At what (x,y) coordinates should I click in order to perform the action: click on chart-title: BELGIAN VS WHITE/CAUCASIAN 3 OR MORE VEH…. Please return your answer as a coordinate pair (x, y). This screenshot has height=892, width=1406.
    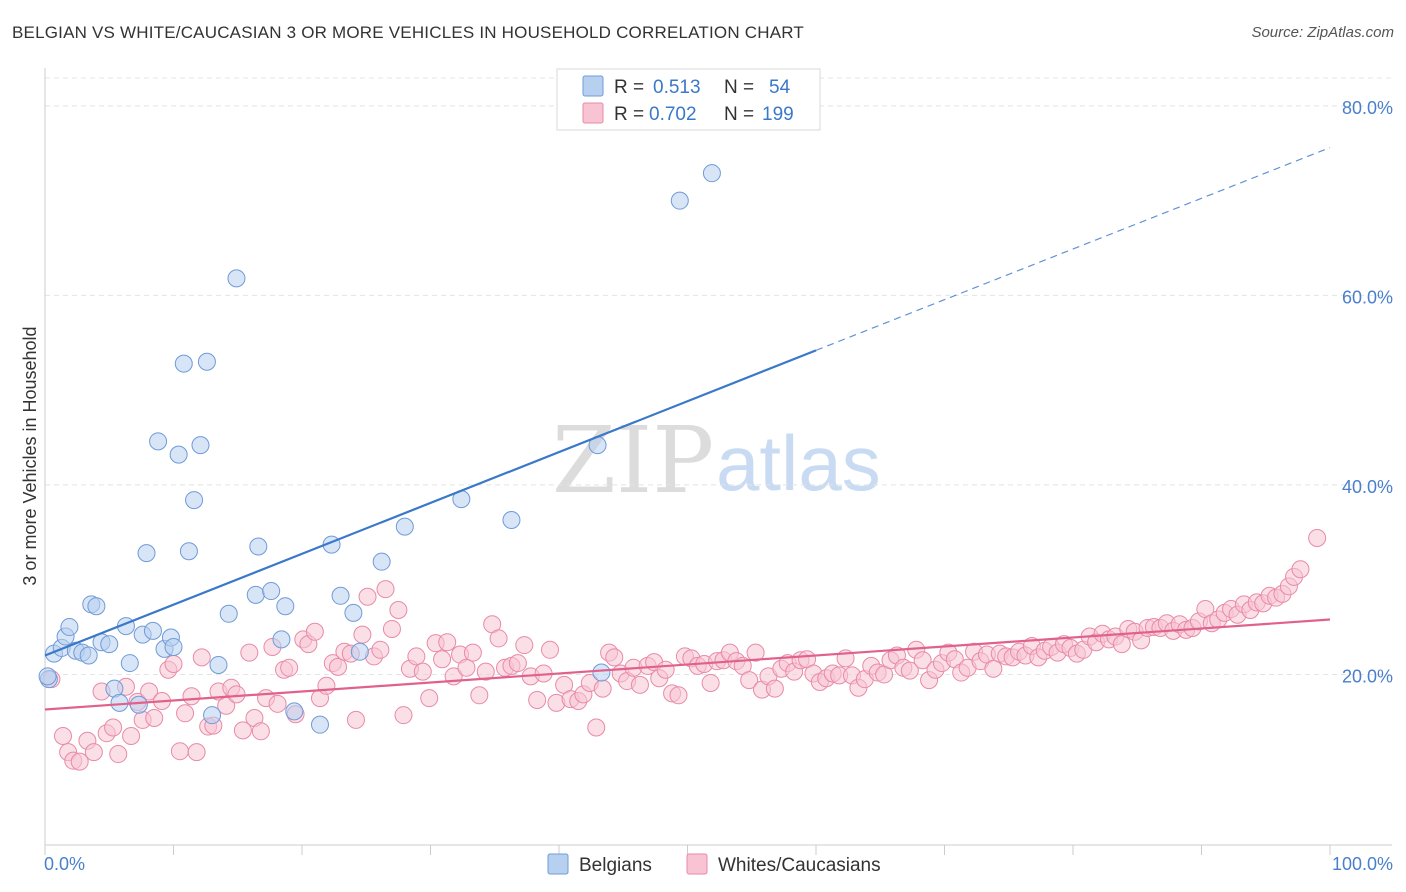
    Looking at the image, I should click on (408, 32).